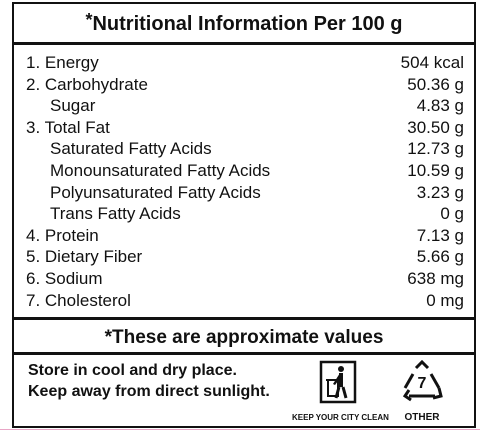  Describe the element at coordinates (78, 300) in the screenshot. I see `nutrient-label: 7. Cholesterol` at that location.